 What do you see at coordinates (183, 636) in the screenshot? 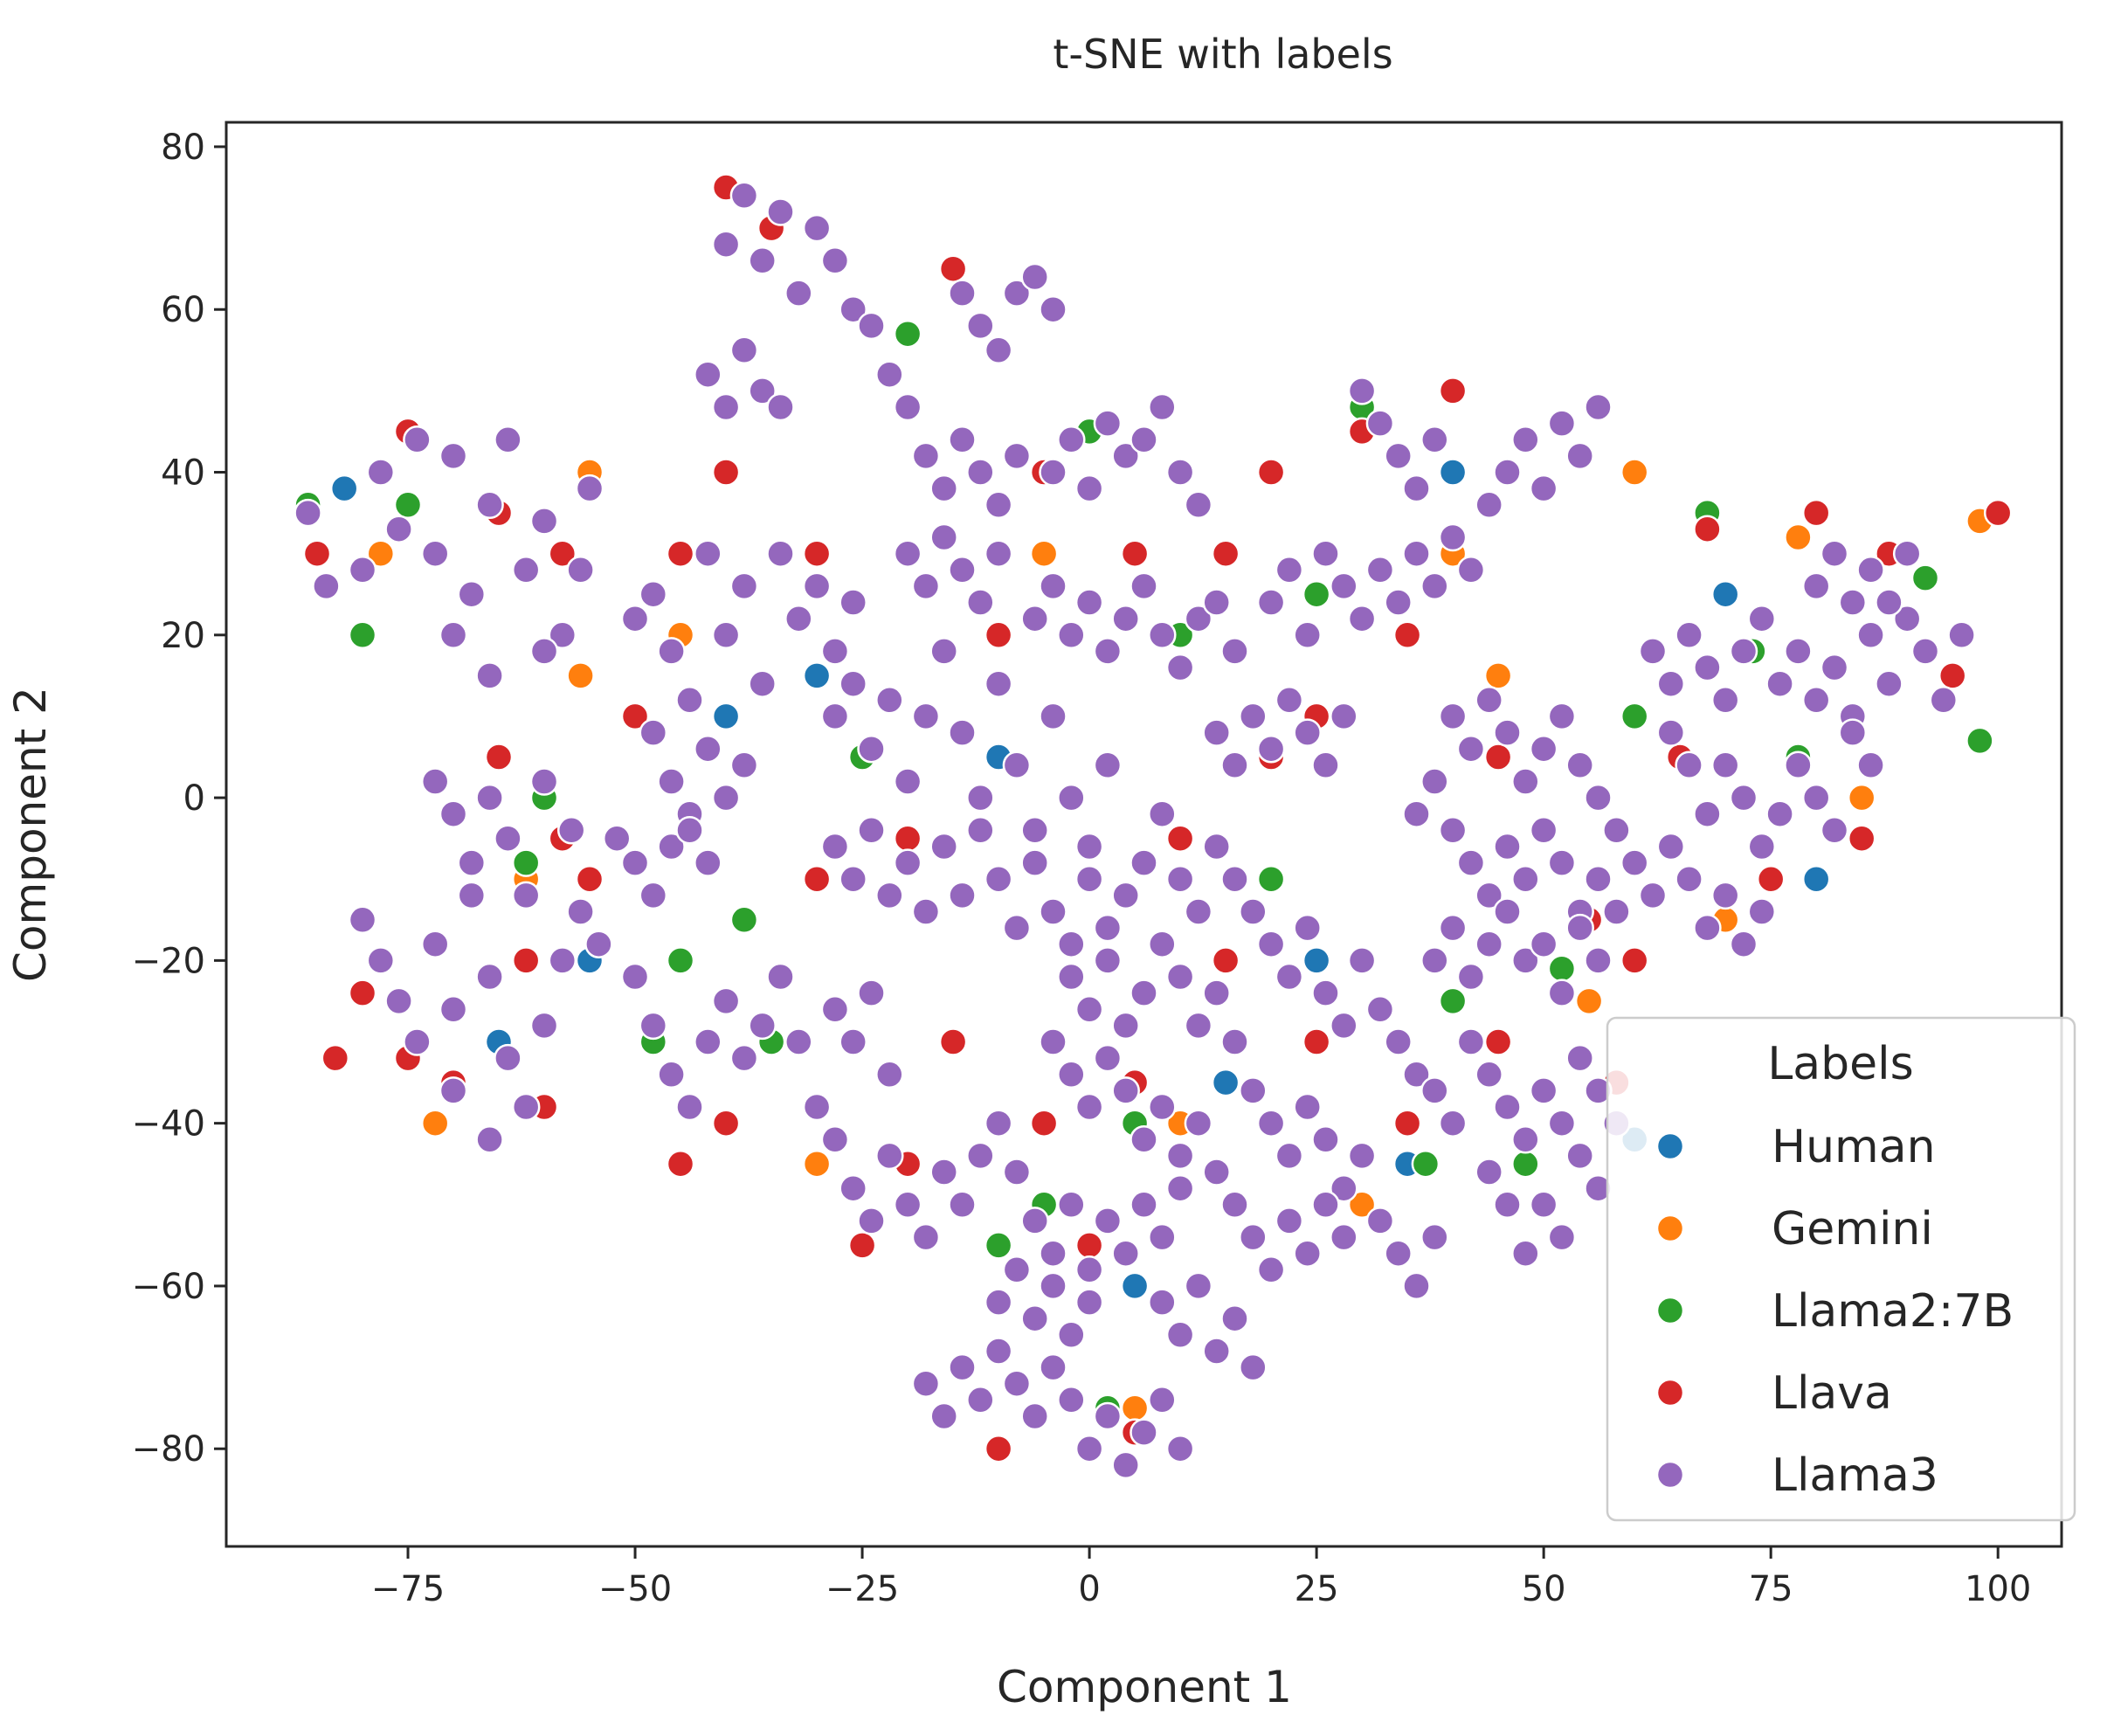
I see `y-tick-label: 20` at bounding box center [183, 636].